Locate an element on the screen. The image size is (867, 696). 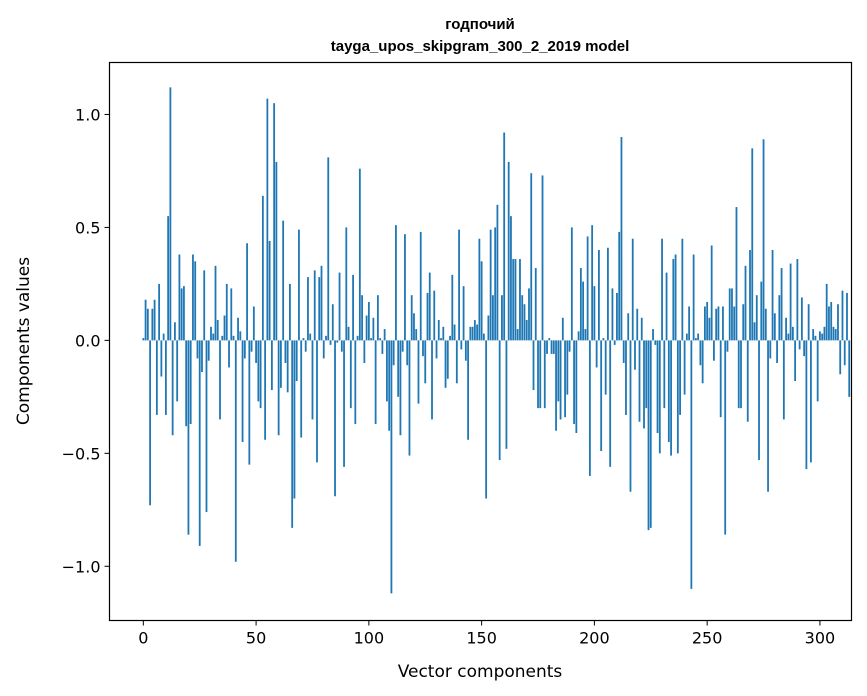
y-tick-label: 1.0 is located at coordinates (87, 114).